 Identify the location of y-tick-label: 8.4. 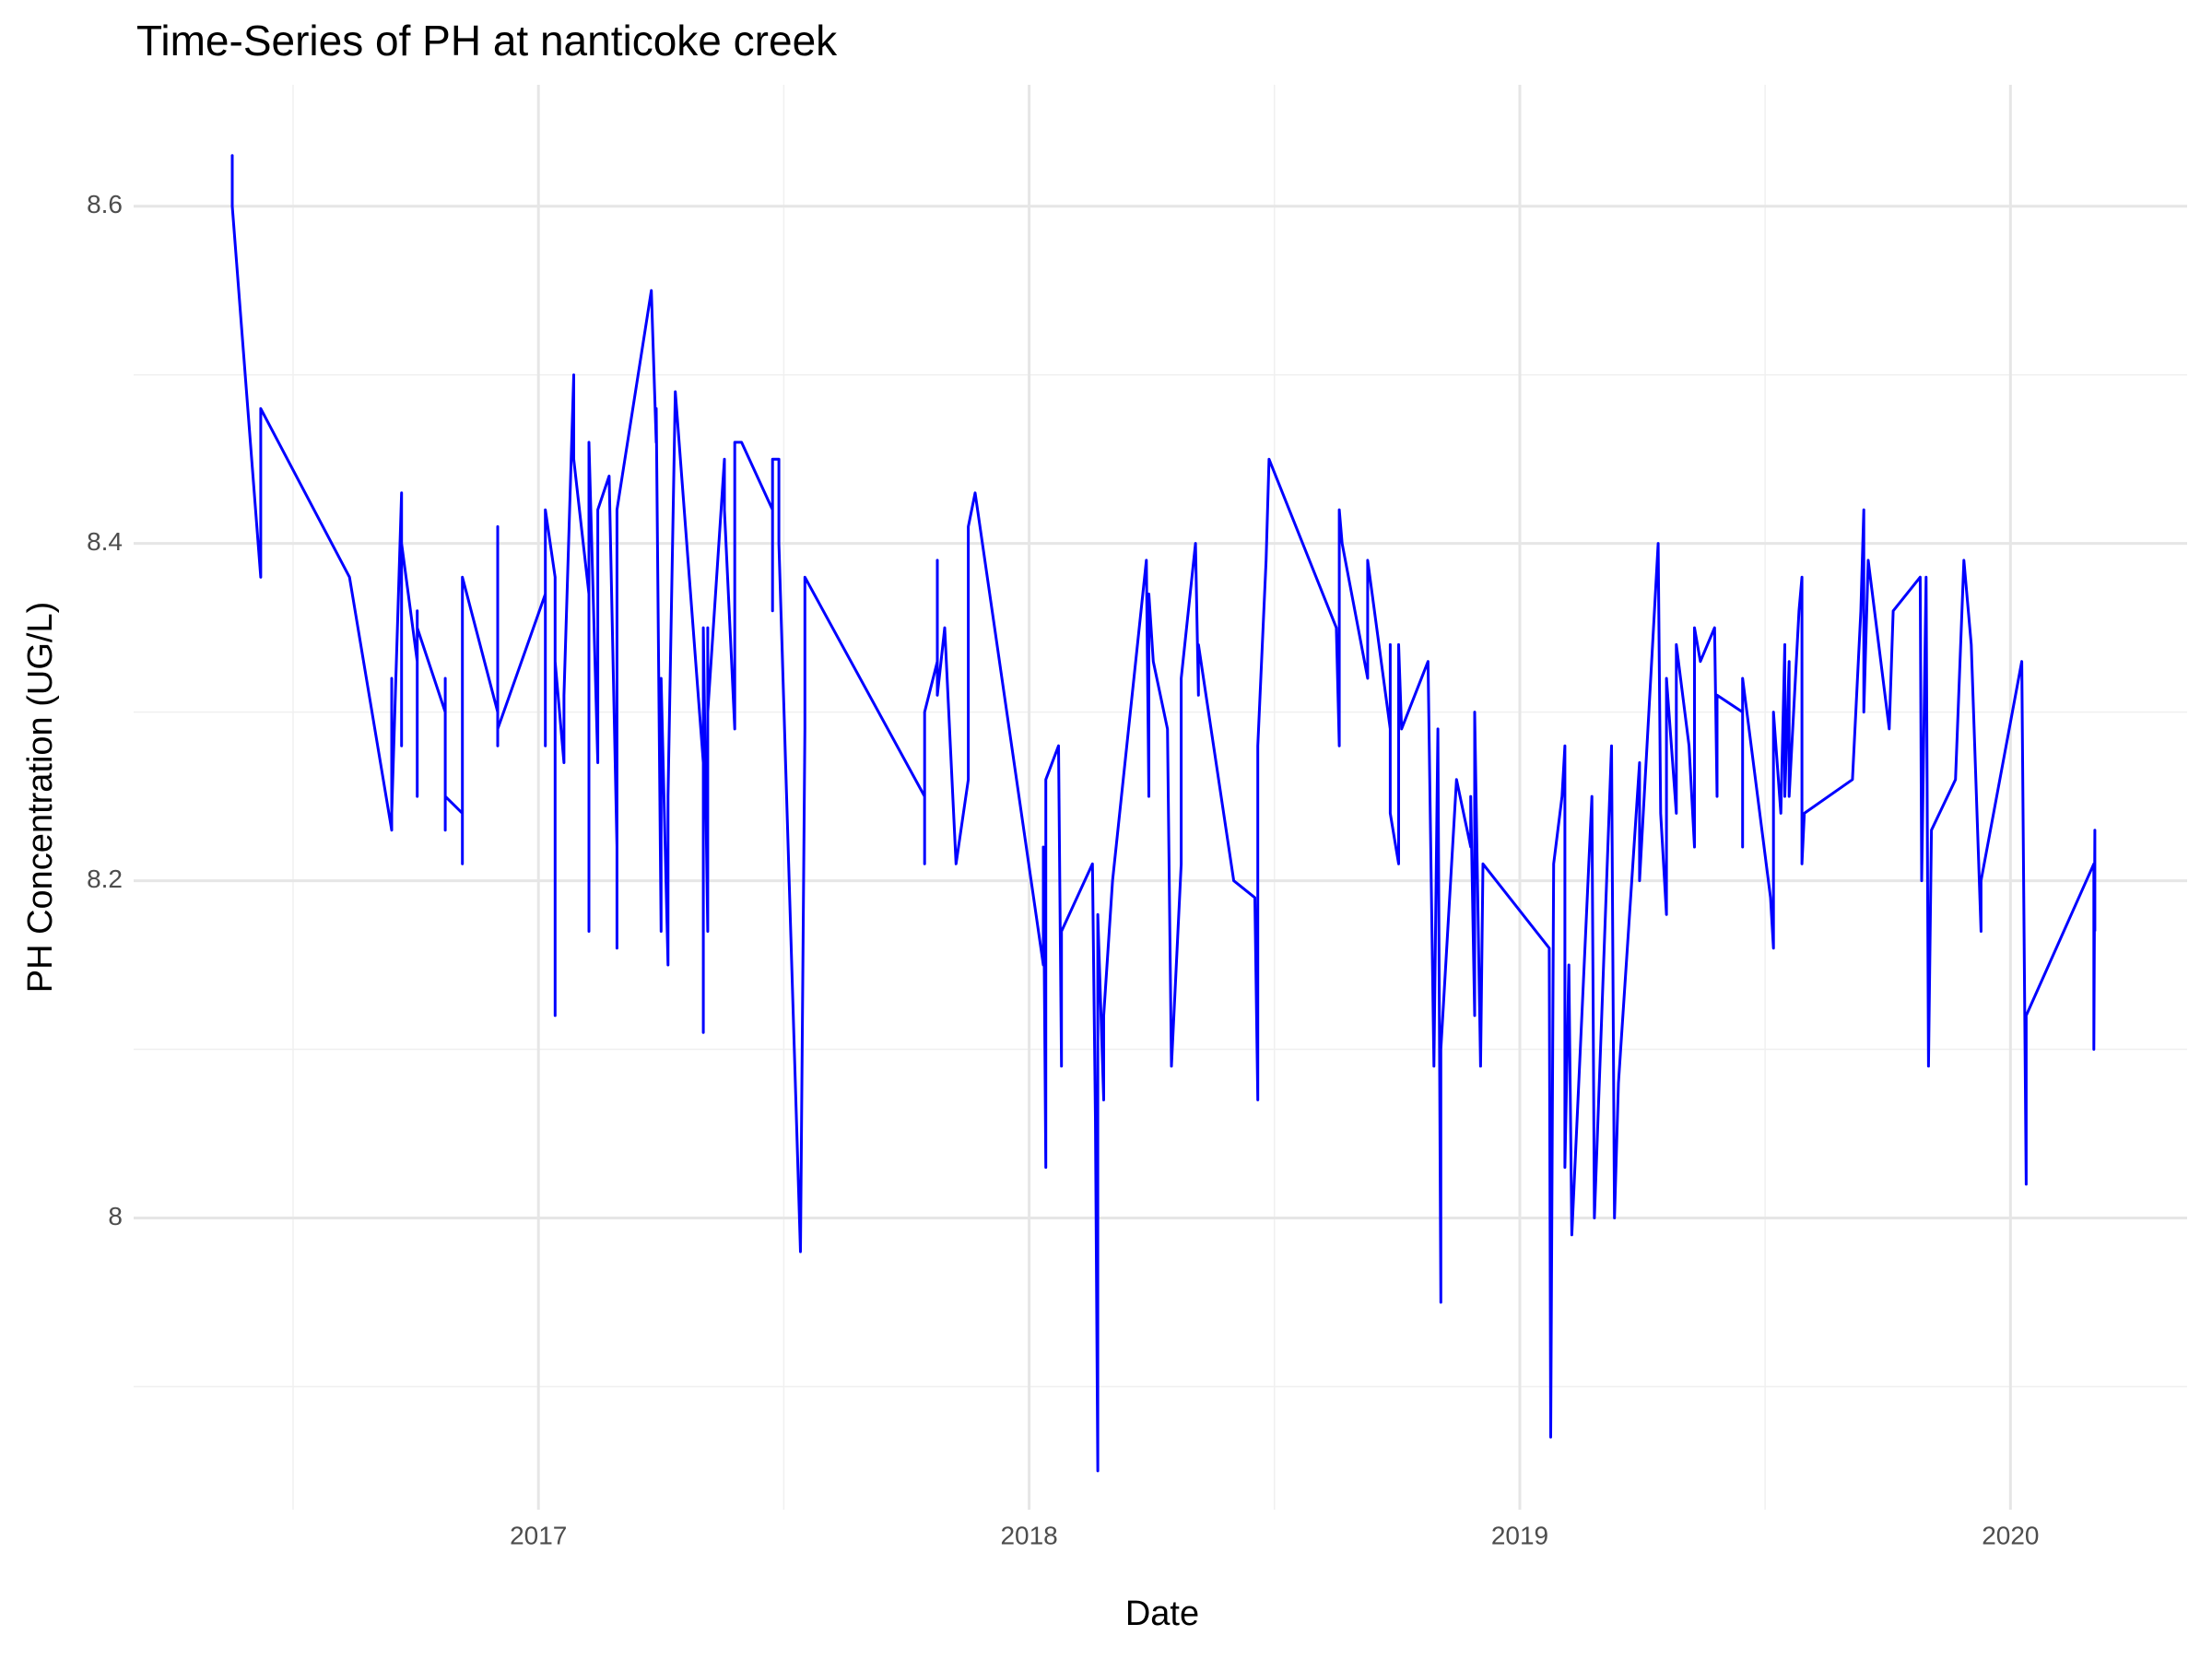
(105, 541).